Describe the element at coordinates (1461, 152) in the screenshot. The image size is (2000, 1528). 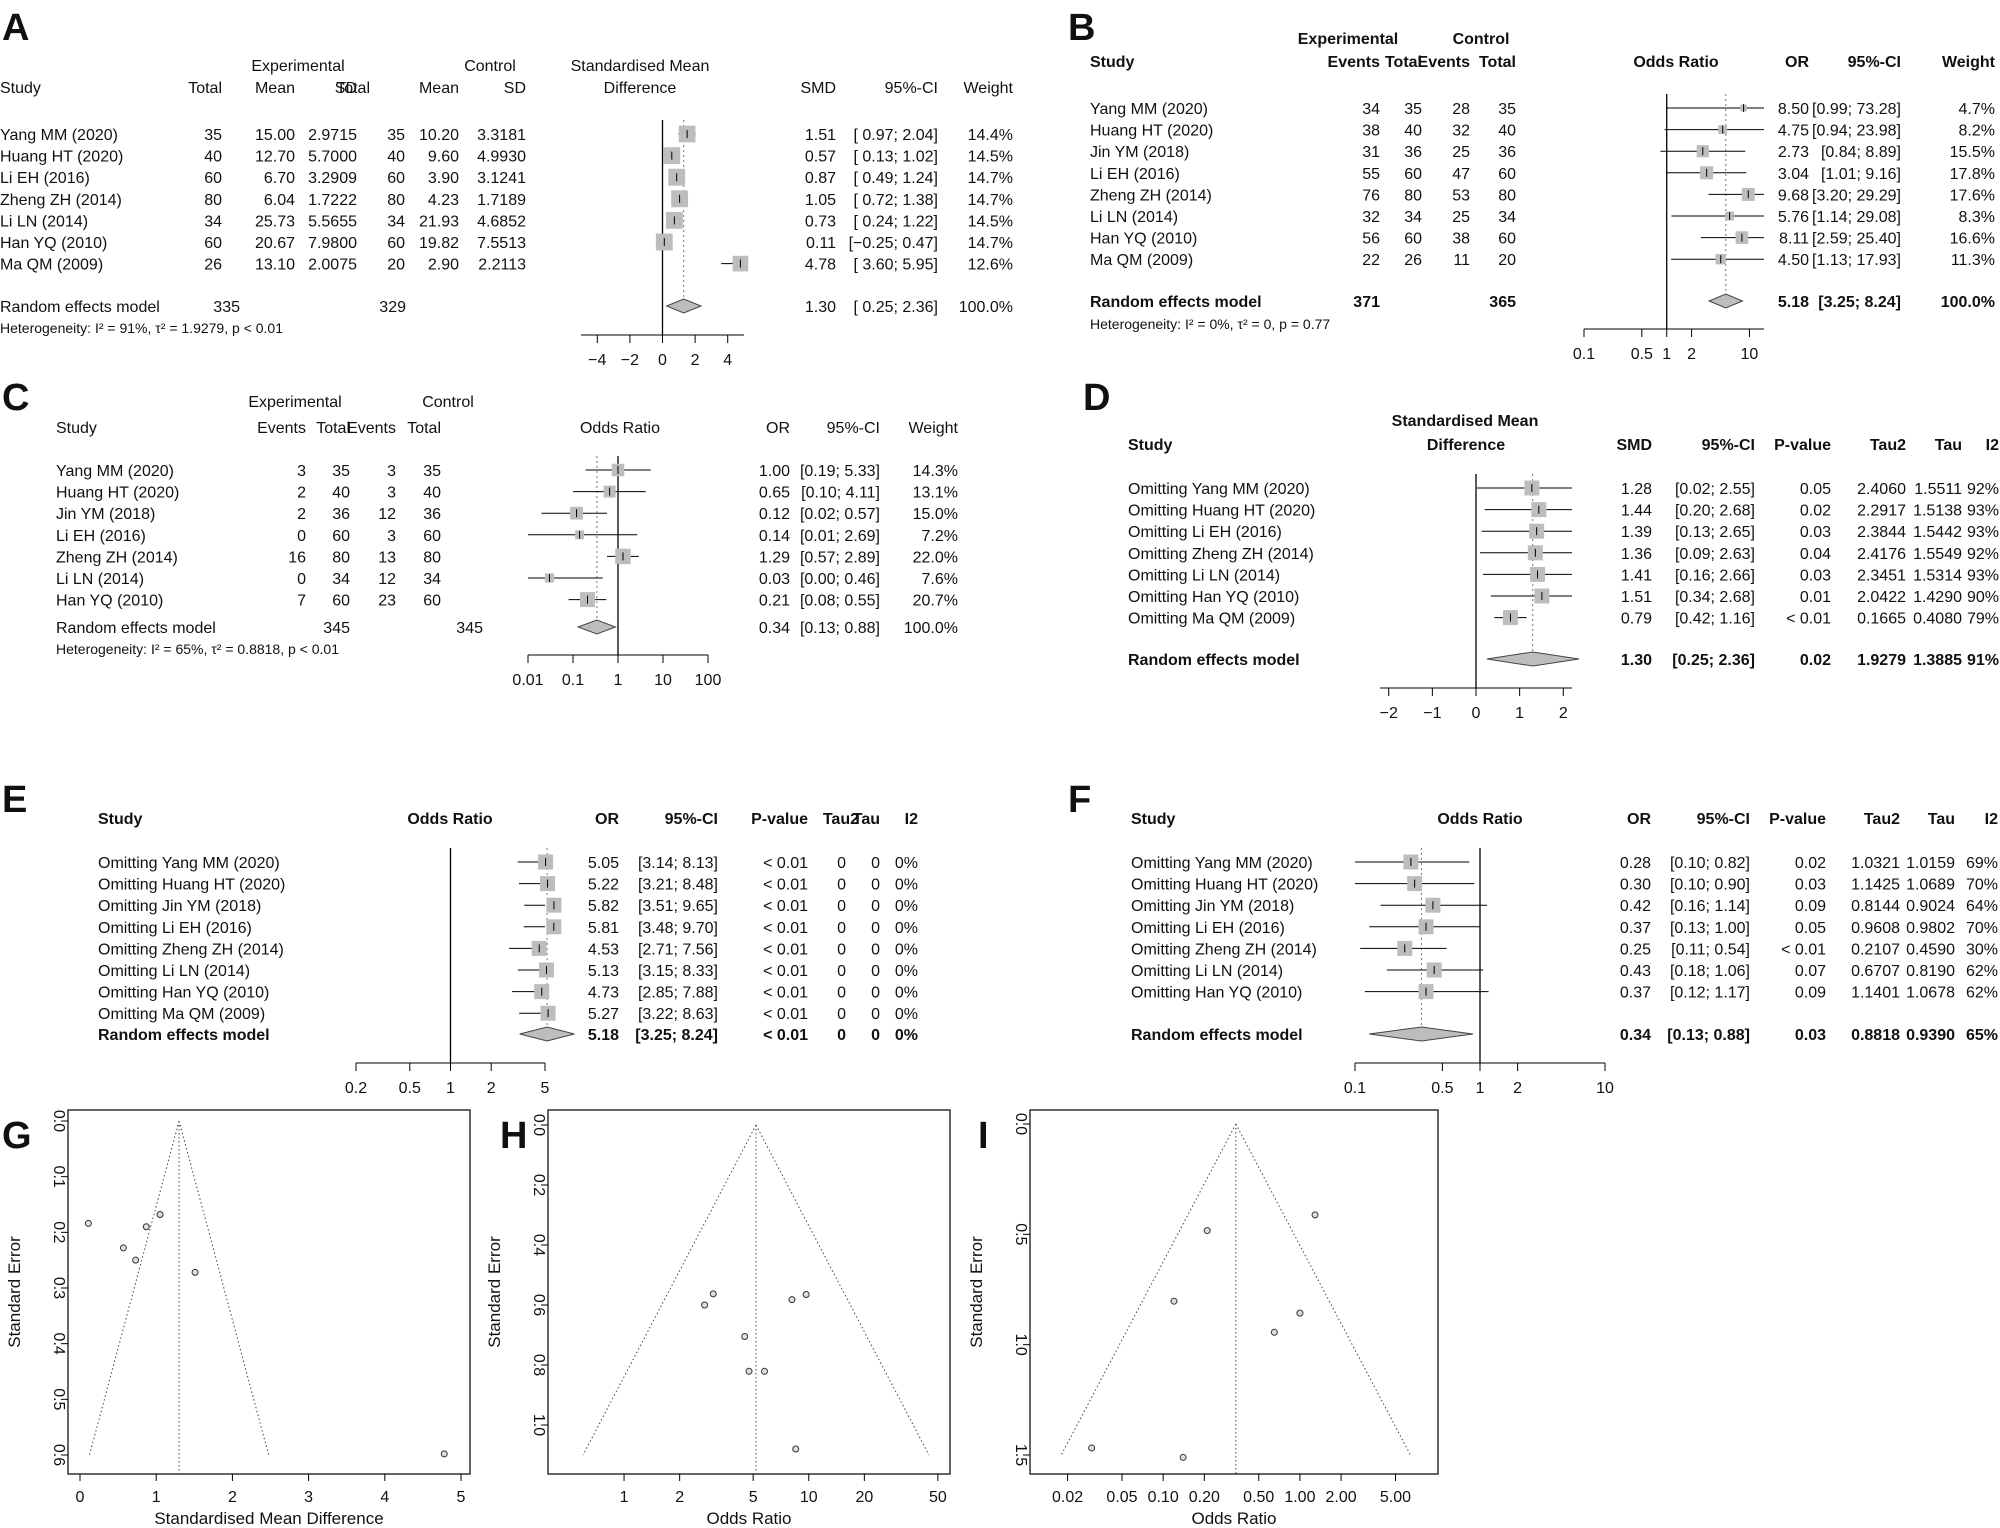
I see `table-cell: 25` at that location.